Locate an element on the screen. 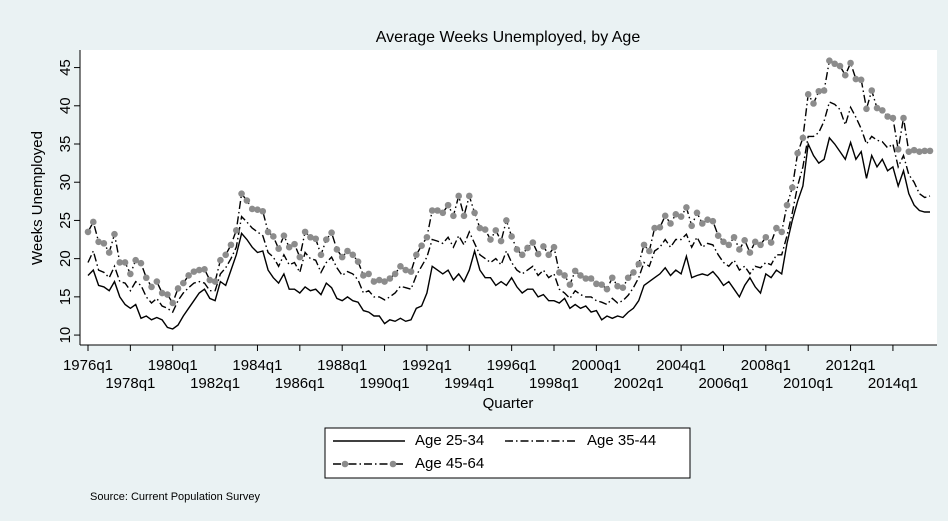 Image resolution: width=948 pixels, height=521 pixels. legend-label: Age 35-44 is located at coordinates (621, 440).